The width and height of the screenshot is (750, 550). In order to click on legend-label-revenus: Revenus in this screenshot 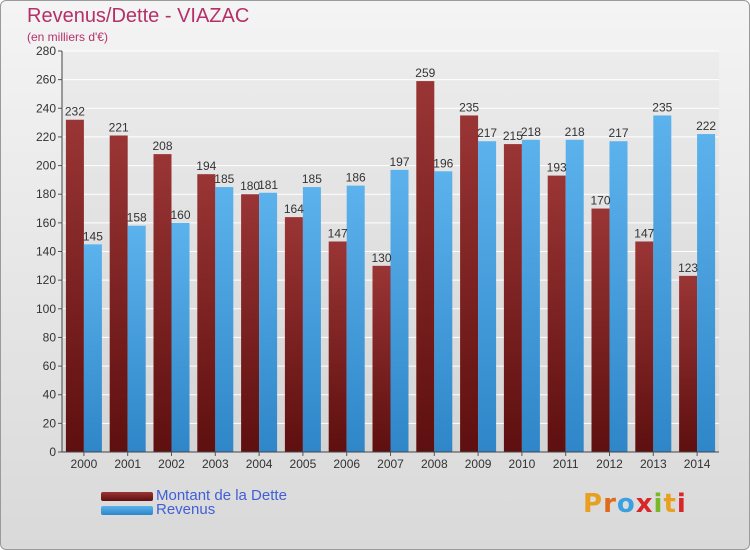, I will do `click(186, 509)`.